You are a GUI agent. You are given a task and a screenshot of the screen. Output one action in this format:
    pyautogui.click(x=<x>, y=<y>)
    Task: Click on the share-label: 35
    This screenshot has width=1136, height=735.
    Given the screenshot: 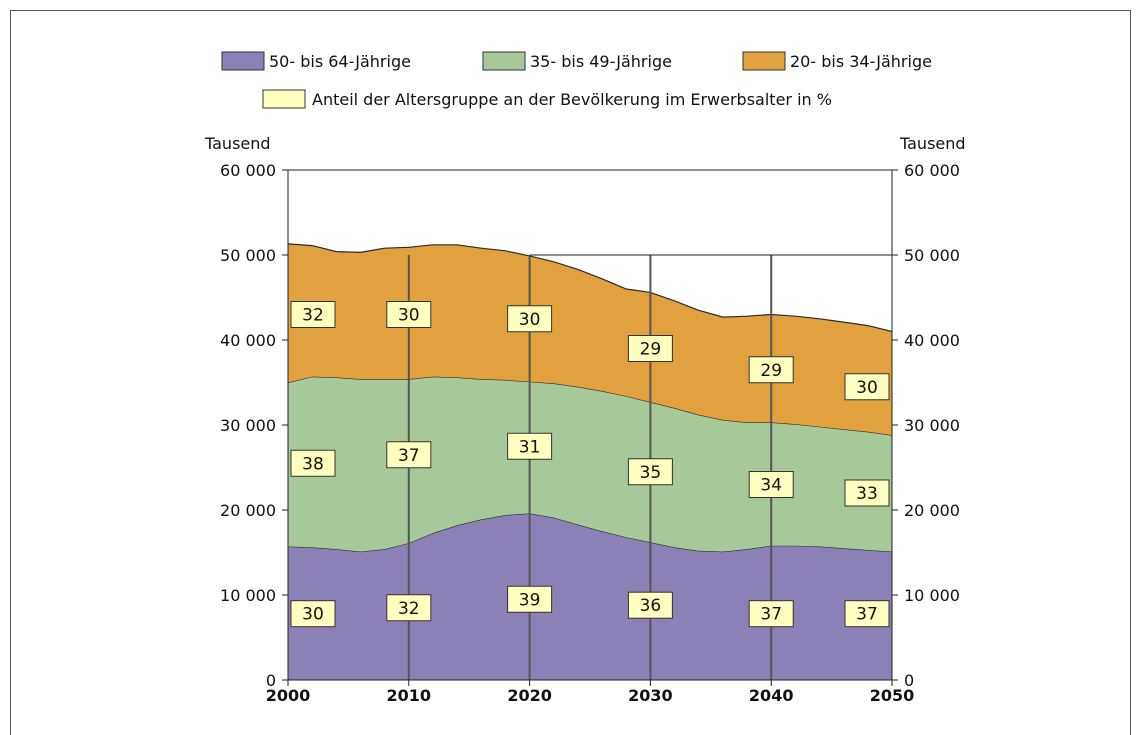 What is the action you would take?
    pyautogui.click(x=650, y=472)
    